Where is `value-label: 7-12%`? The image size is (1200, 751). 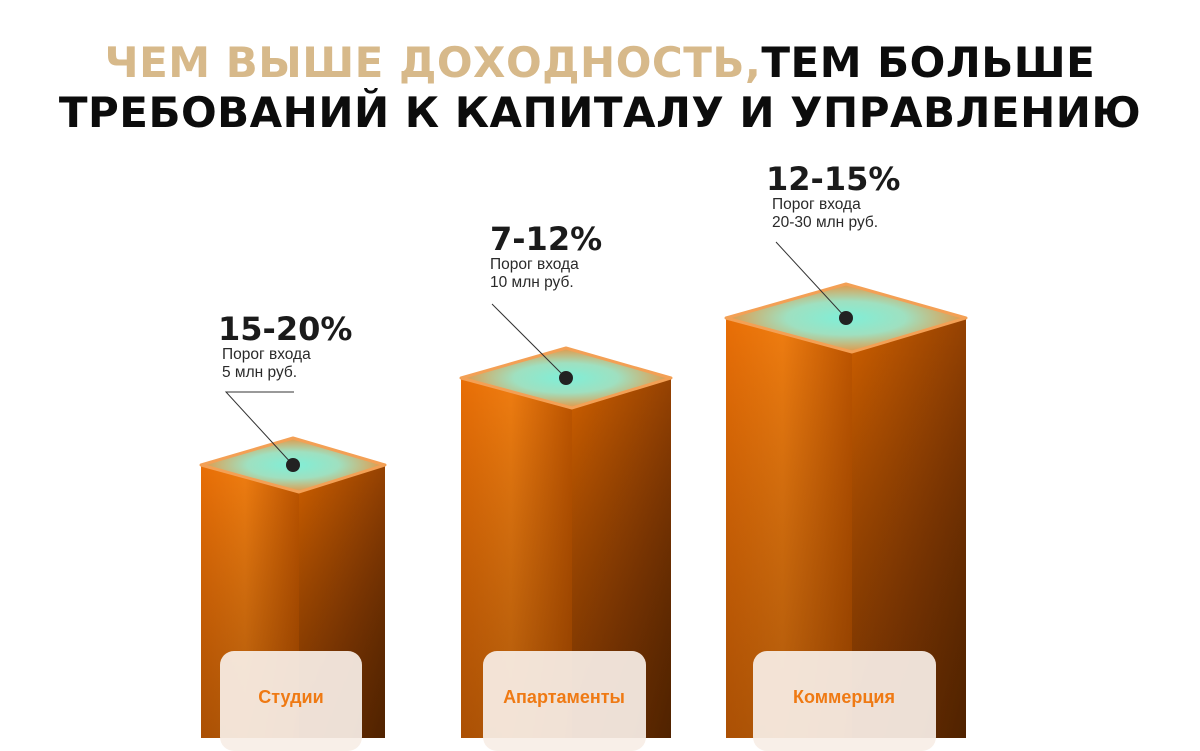 value-label: 7-12% is located at coordinates (546, 239).